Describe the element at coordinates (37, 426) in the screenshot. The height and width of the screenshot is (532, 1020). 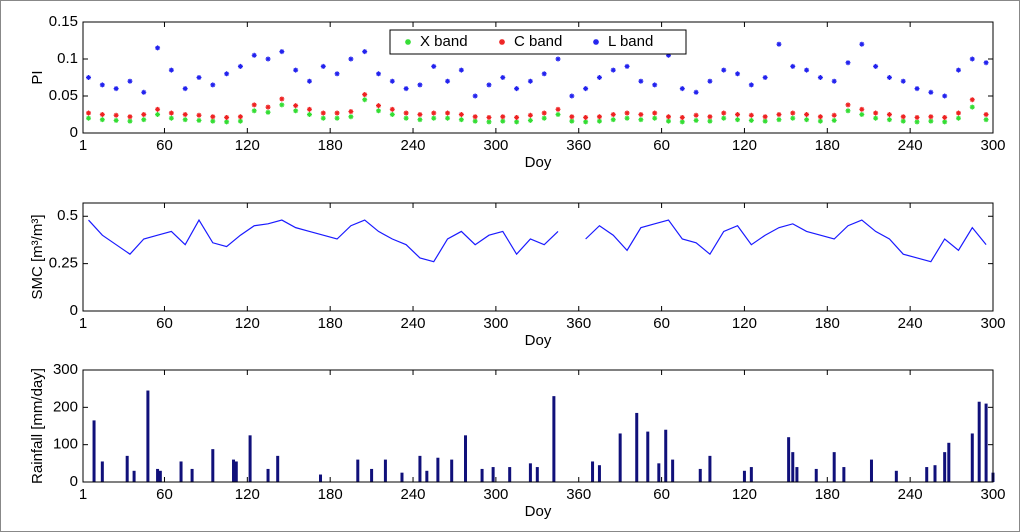
I see `y-axis-label: Rainfall [mm/day]` at that location.